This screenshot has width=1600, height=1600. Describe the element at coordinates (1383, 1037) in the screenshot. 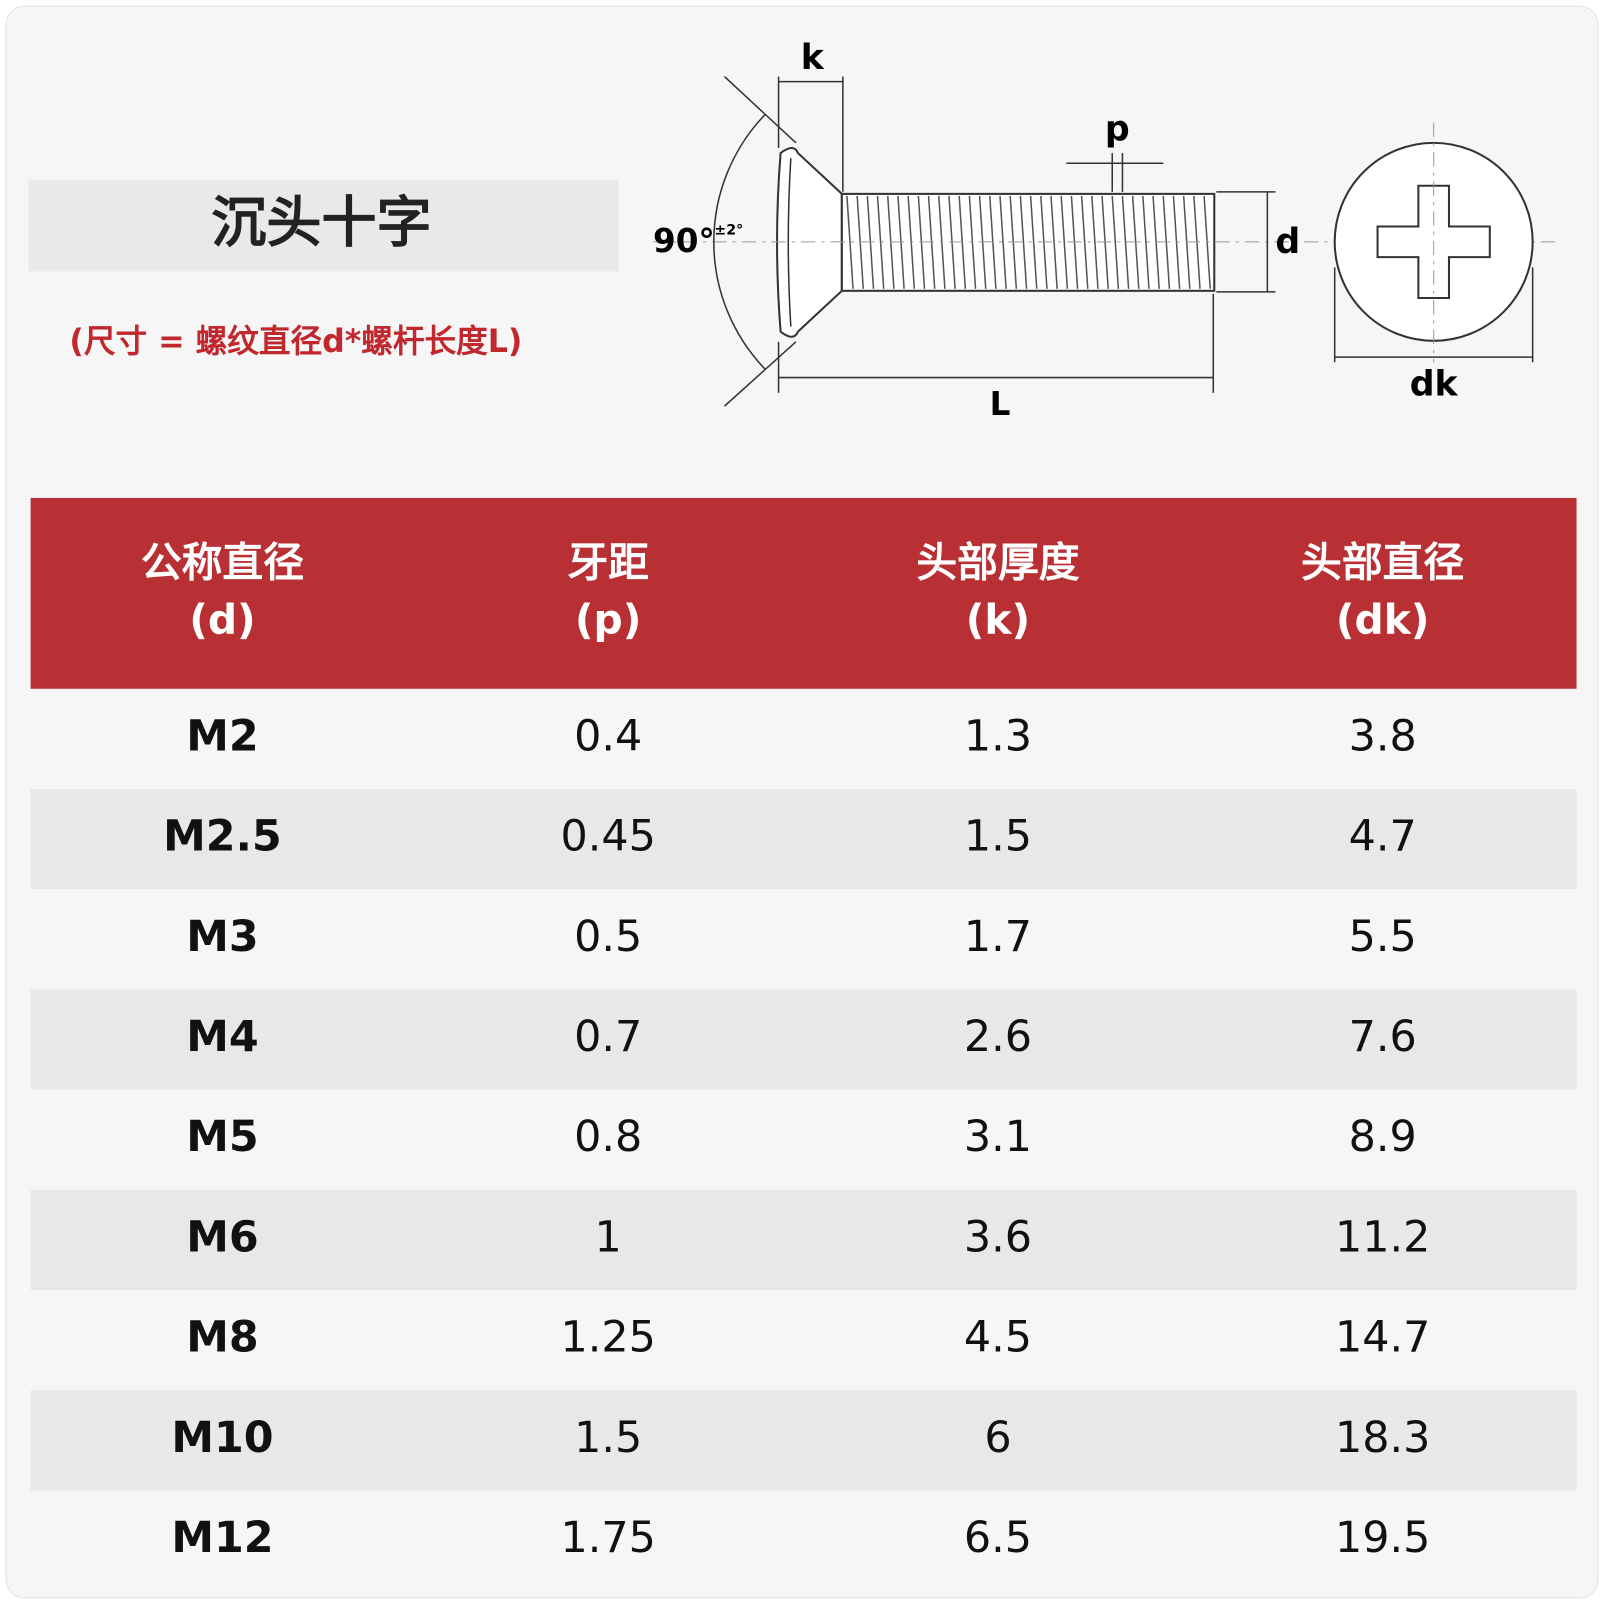

I see `table-cell: 7.6` at that location.